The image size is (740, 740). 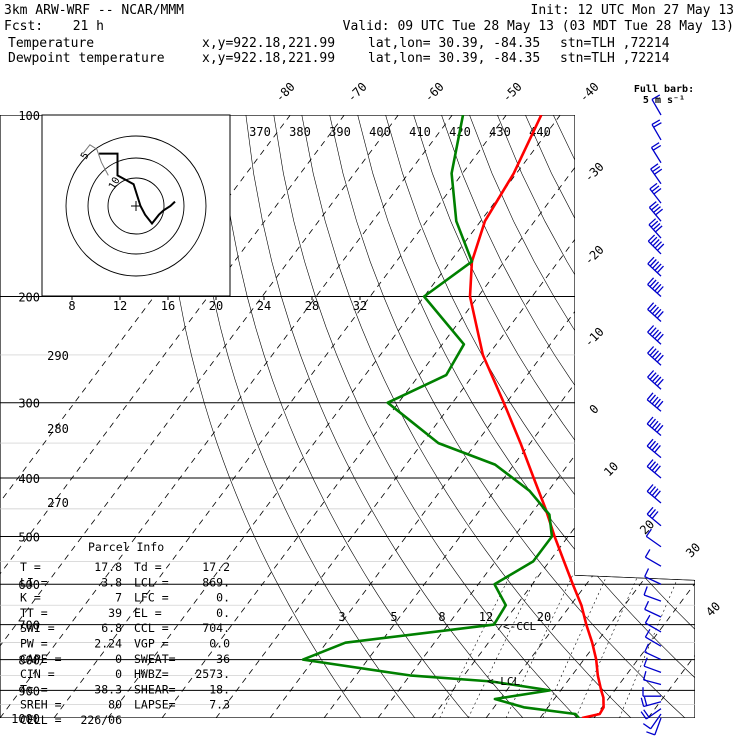 What do you see at coordinates (115, 184) in the screenshot?
I see `hodograph-ring-label-10: 10` at bounding box center [115, 184].